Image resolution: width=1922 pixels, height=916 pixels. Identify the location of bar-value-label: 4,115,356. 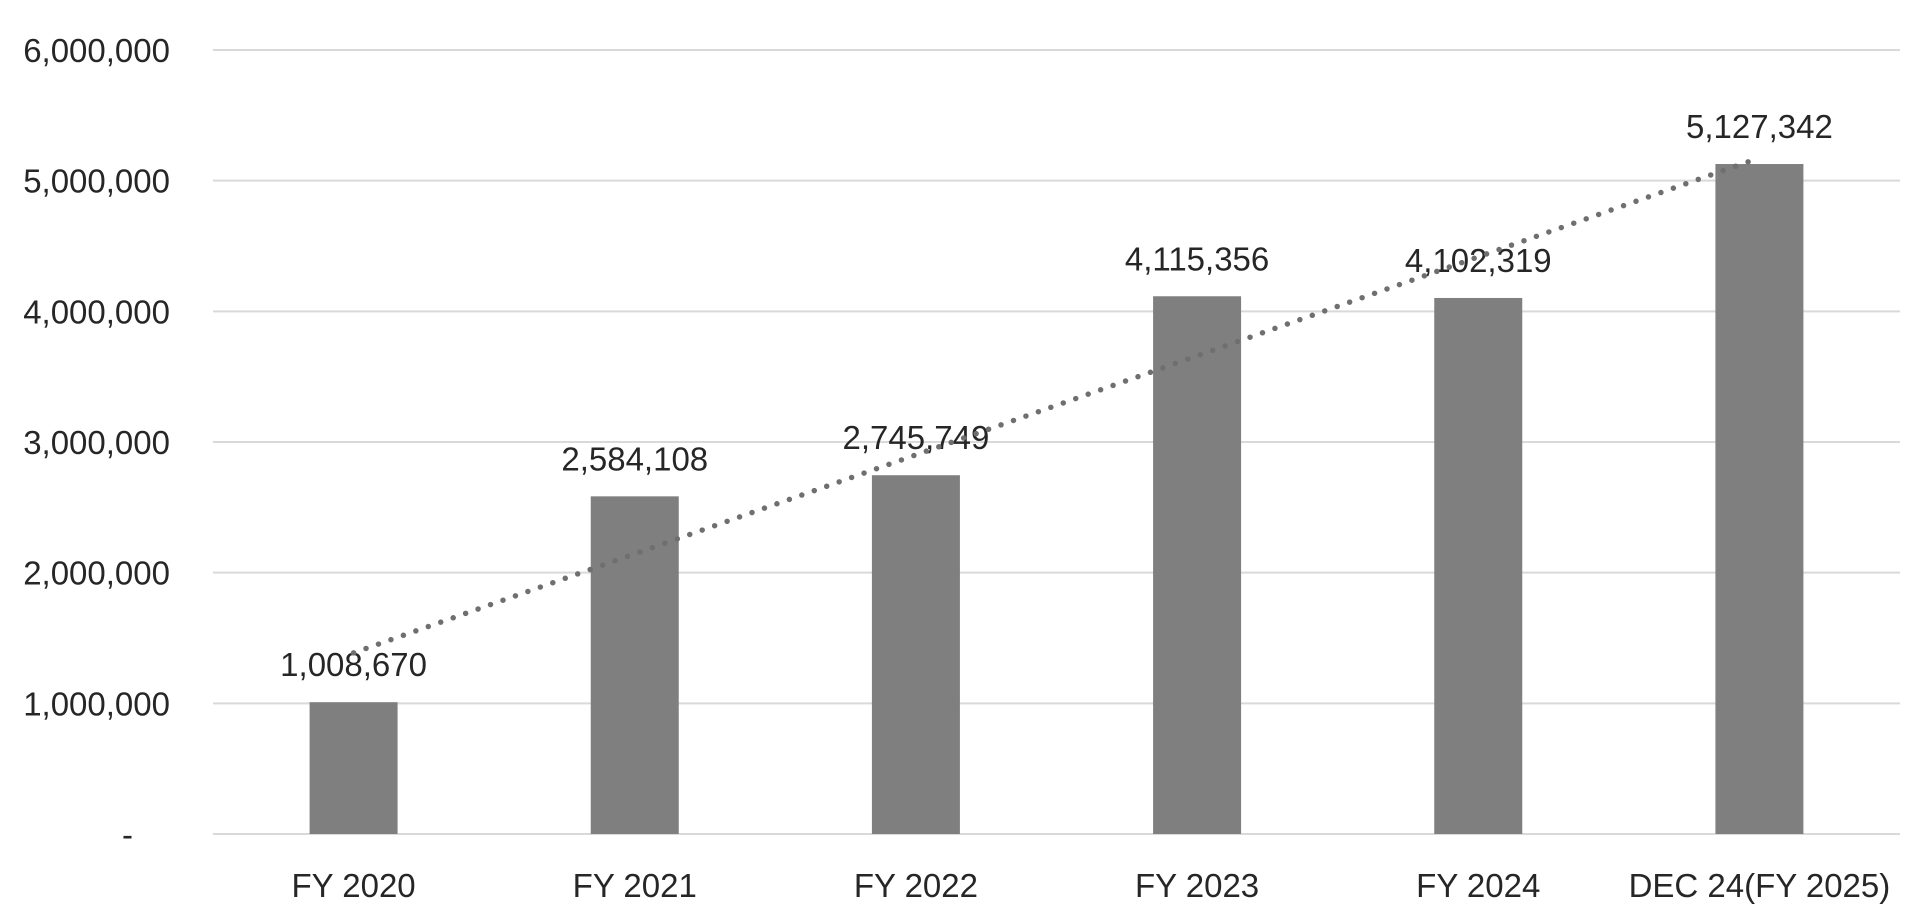
(1197, 258).